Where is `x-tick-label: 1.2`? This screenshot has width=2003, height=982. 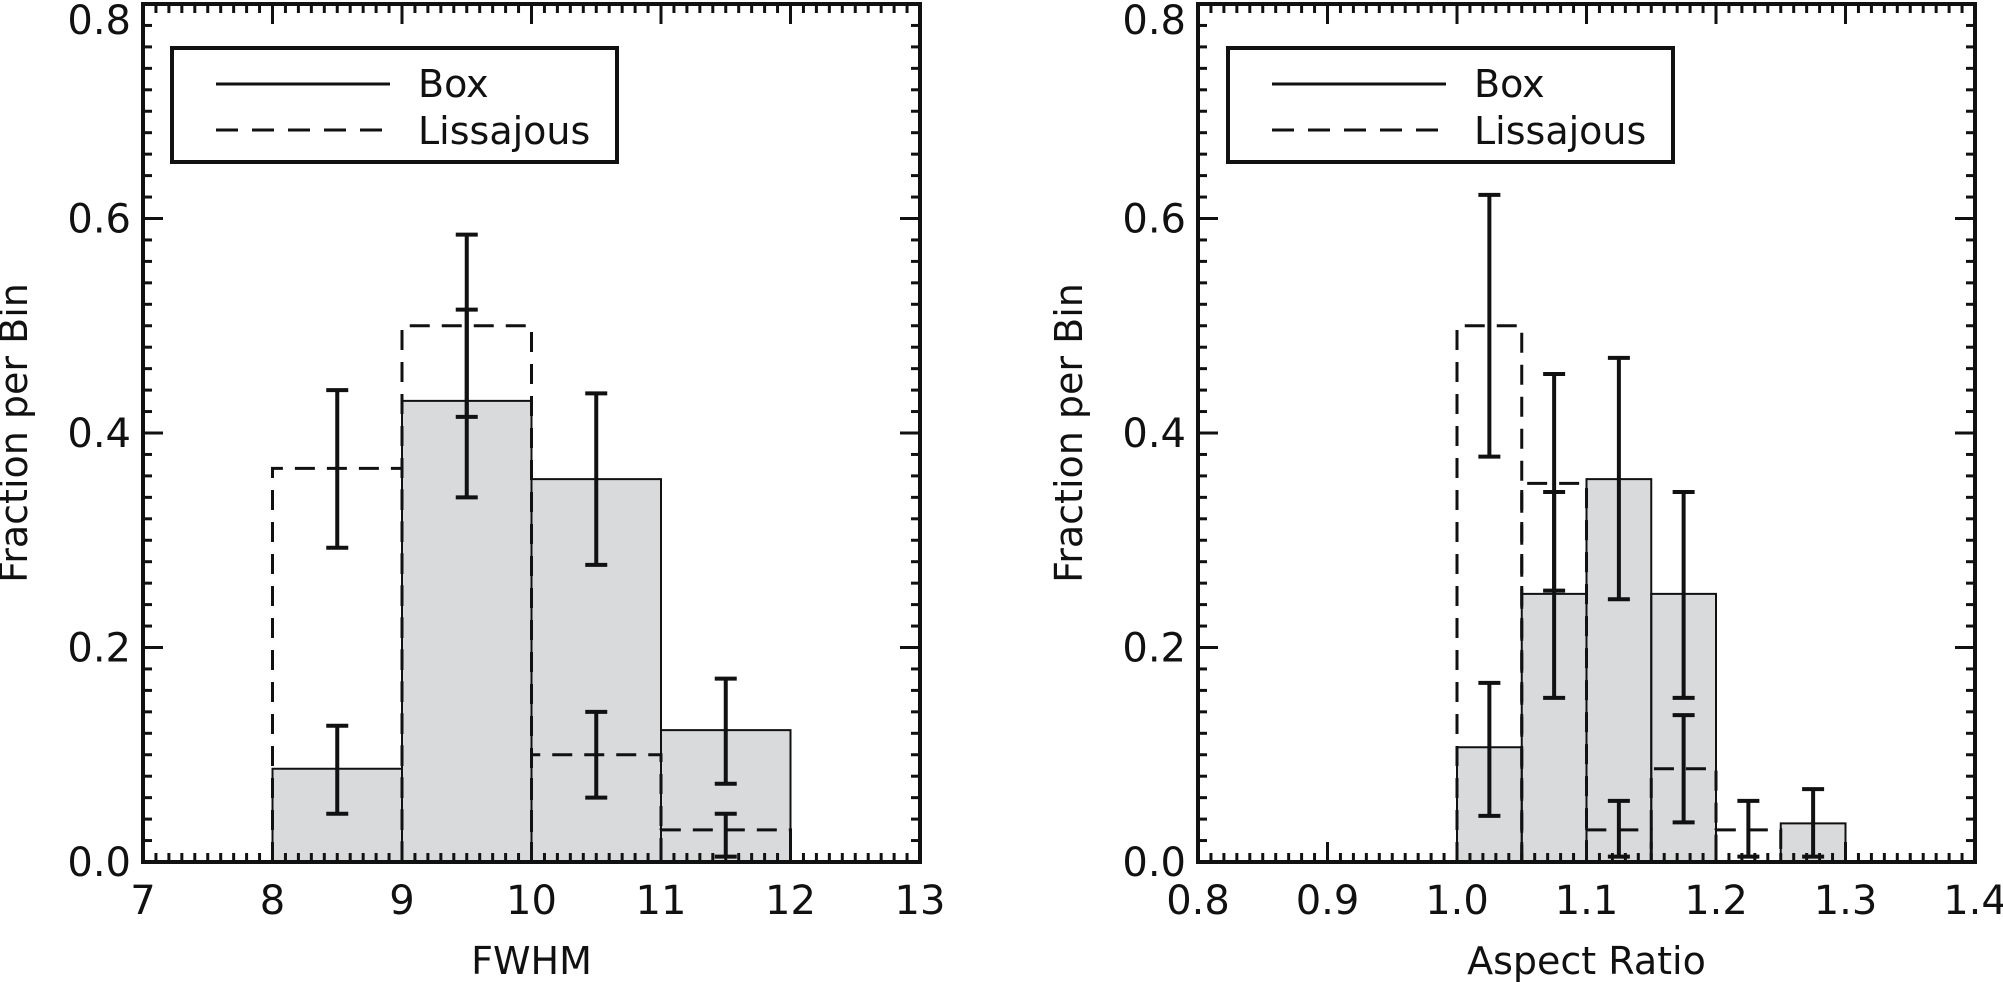 x-tick-label: 1.2 is located at coordinates (1716, 901).